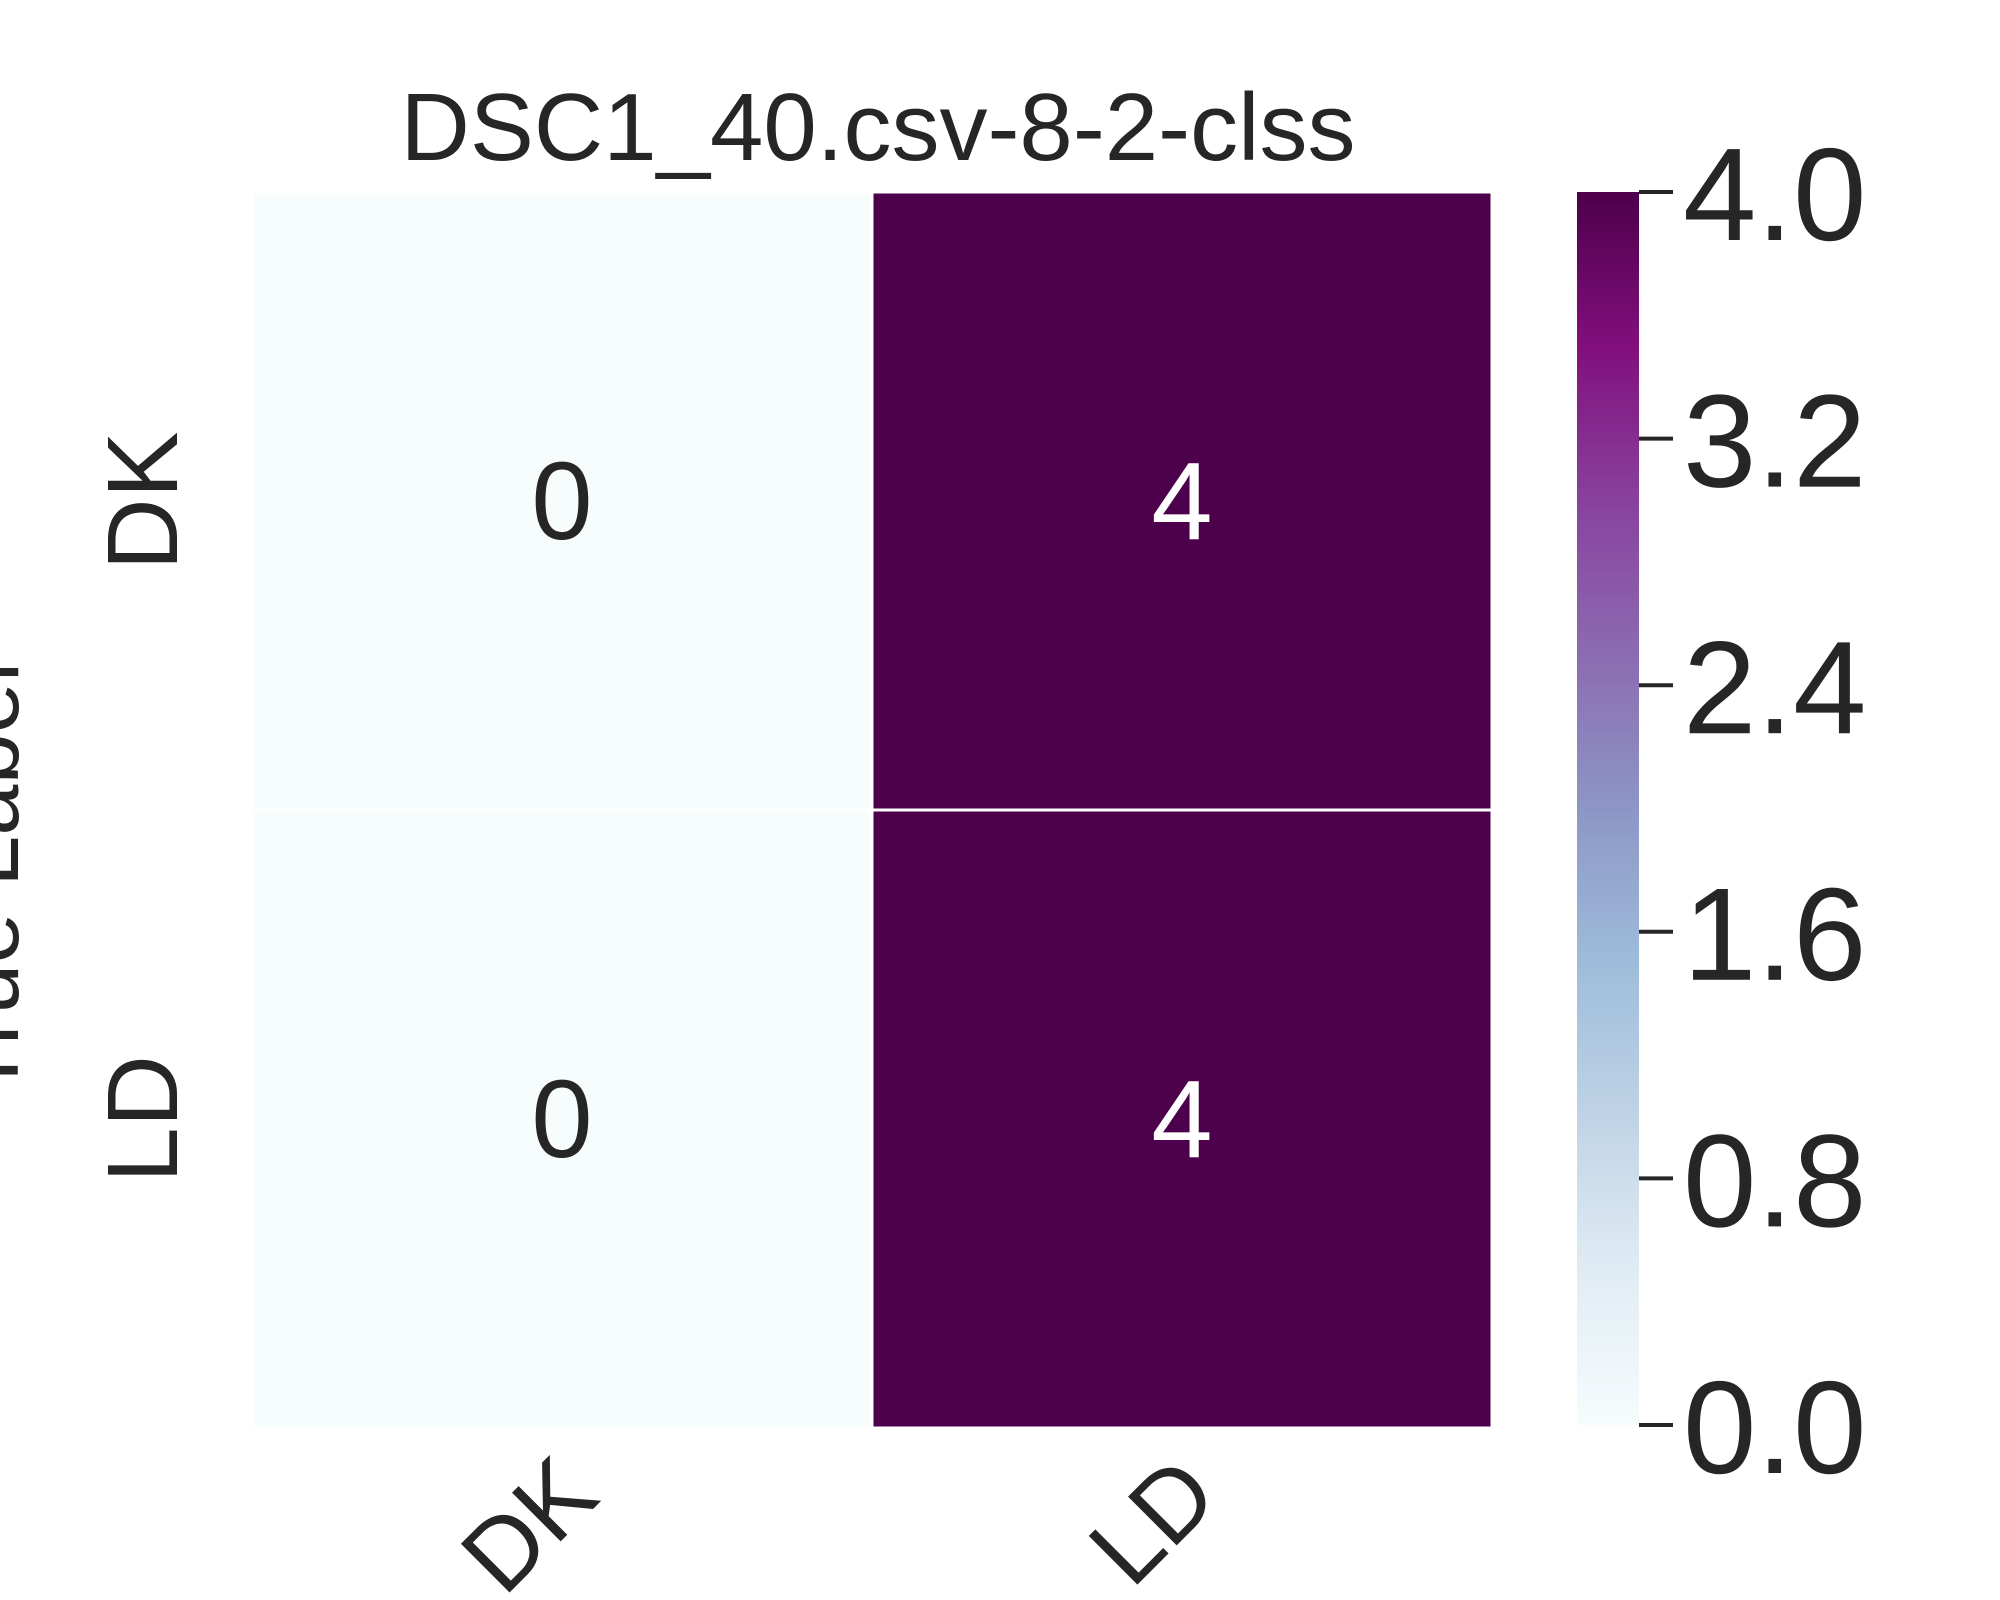  What do you see at coordinates (143, 1119) in the screenshot?
I see `row-tick-label-ld: LD` at bounding box center [143, 1119].